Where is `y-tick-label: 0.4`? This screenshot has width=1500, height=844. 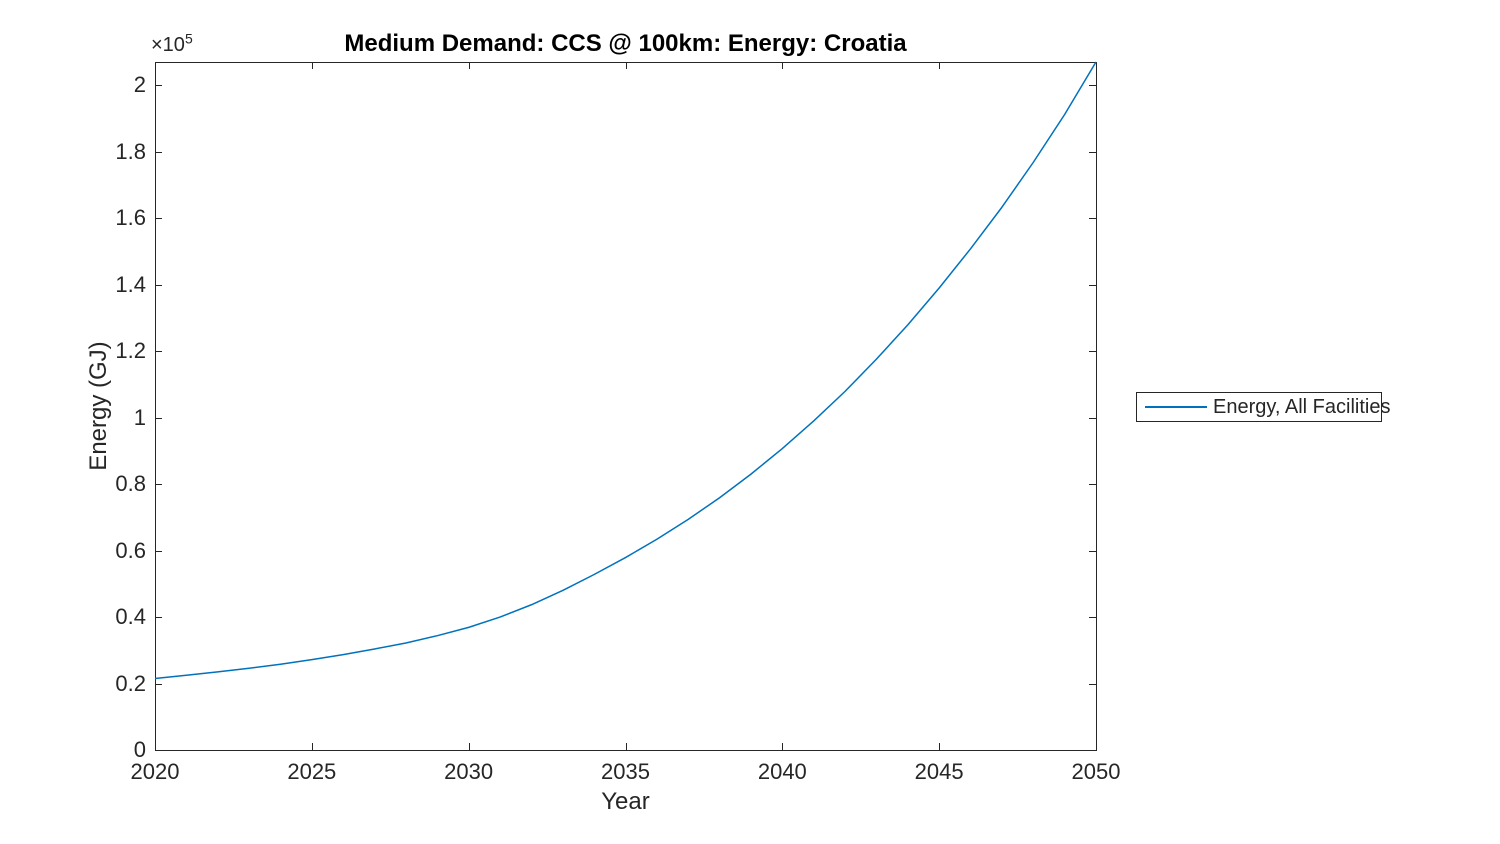
y-tick-label: 0.4 is located at coordinates (130, 617).